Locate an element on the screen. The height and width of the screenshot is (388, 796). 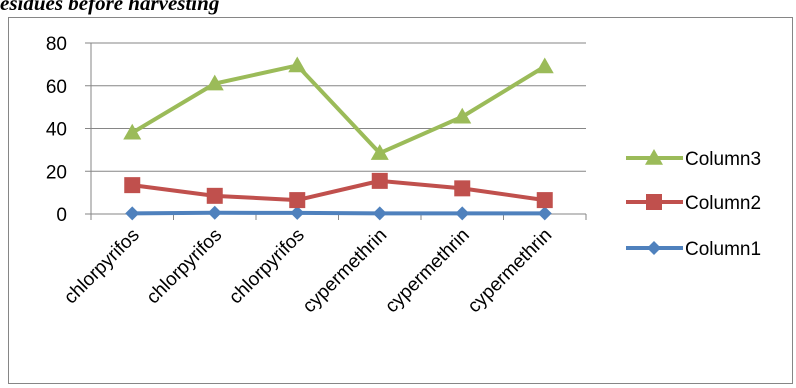
legend-label-column3: Column3 is located at coordinates (723, 159).